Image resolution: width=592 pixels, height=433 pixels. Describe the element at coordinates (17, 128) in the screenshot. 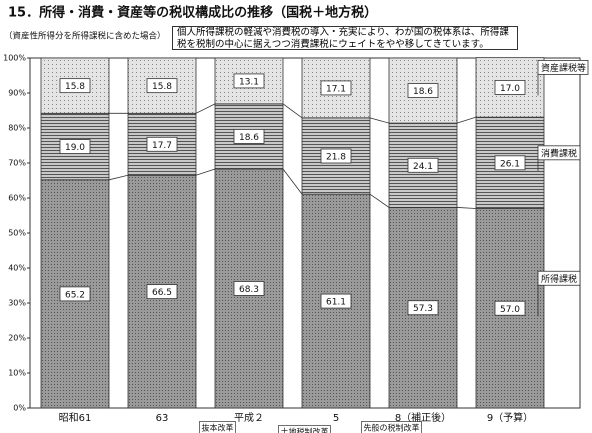

I see `y-tick-label: 80%` at that location.